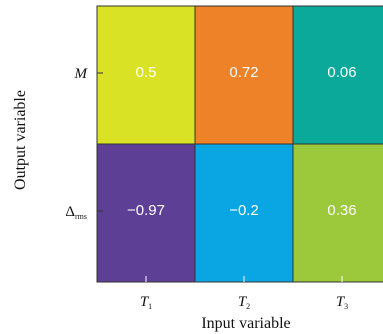 Image resolution: width=383 pixels, height=334 pixels. What do you see at coordinates (243, 72) in the screenshot?
I see `cell-value-label: 0.72` at bounding box center [243, 72].